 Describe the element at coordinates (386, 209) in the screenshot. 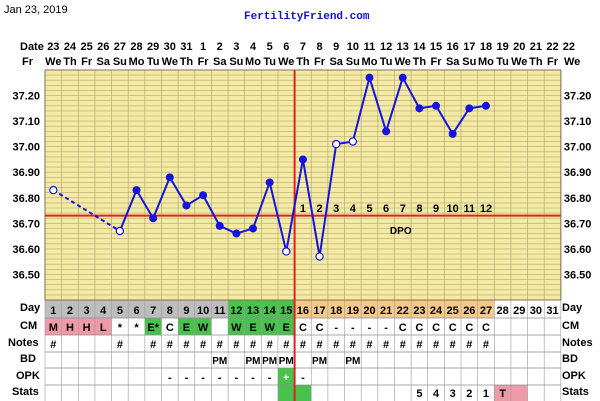

I see `dpo-number: 6` at that location.